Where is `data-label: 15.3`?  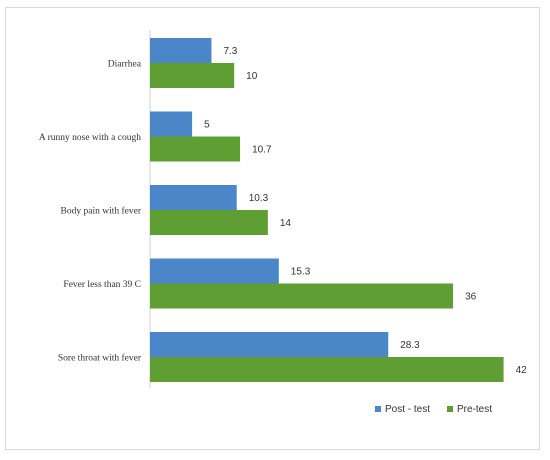
data-label: 15.3 is located at coordinates (301, 272).